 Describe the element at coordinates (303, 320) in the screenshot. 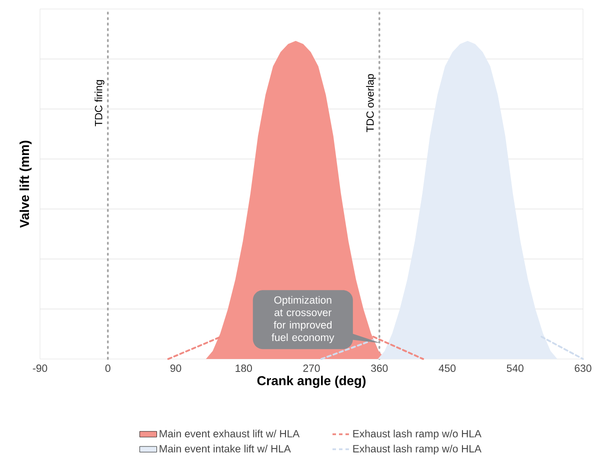

I see `annotation: Optimization at crossover for improved fuel economy` at that location.